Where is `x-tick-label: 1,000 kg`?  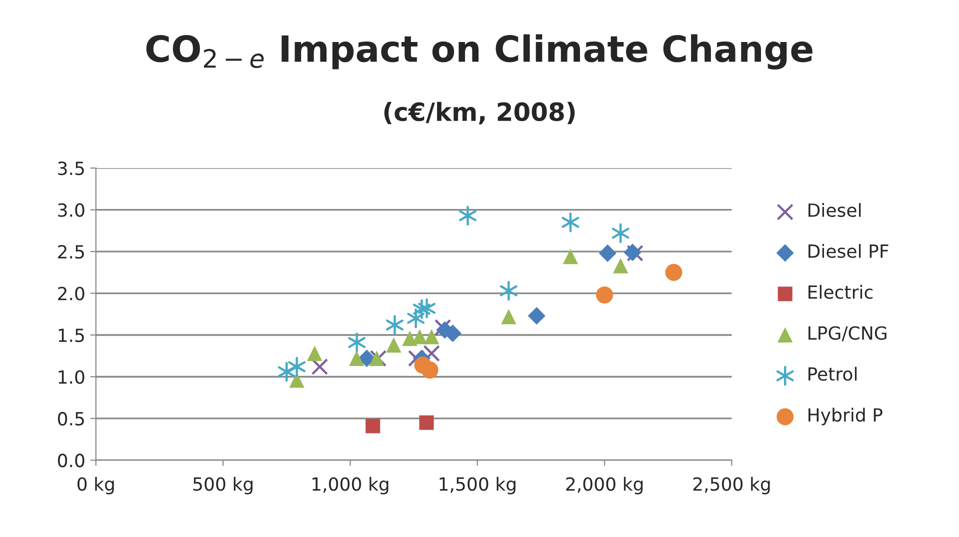 x-tick-label: 1,000 kg is located at coordinates (350, 485).